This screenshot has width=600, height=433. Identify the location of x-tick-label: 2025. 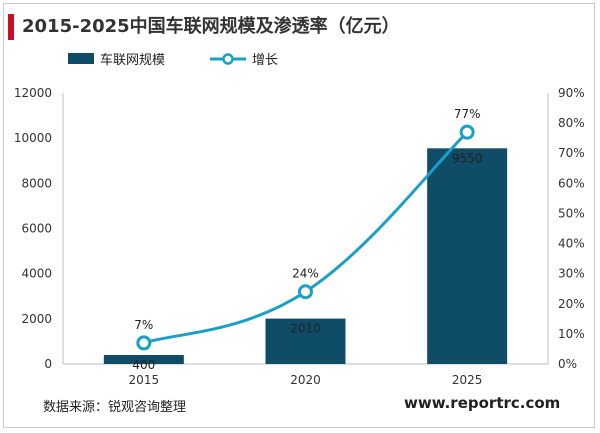
(467, 380).